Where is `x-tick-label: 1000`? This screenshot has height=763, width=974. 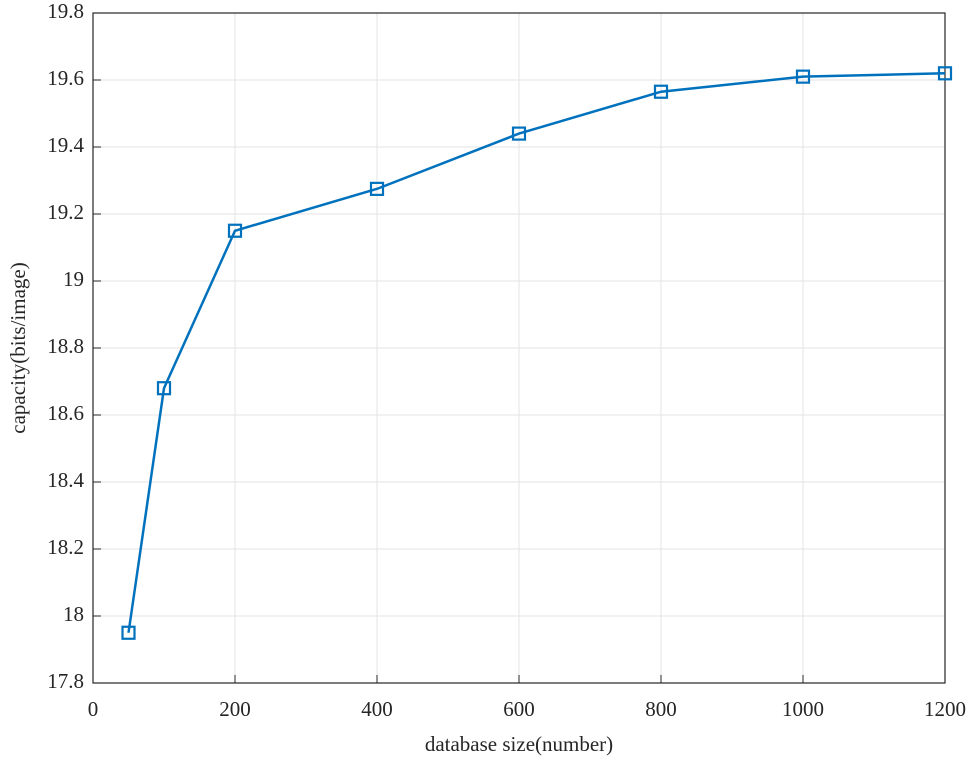 x-tick-label: 1000 is located at coordinates (803, 709).